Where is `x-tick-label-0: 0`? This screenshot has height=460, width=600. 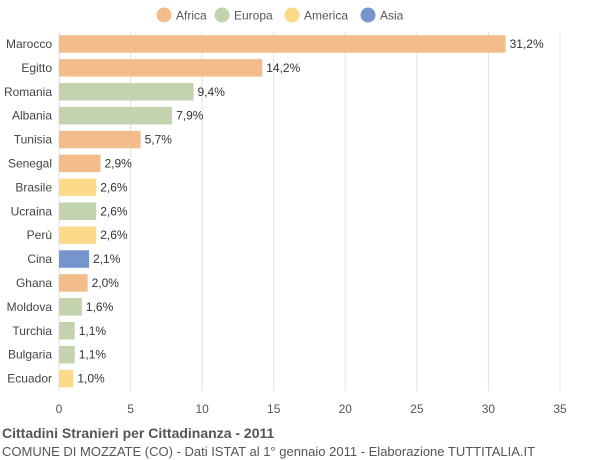 x-tick-label-0: 0 is located at coordinates (59, 409).